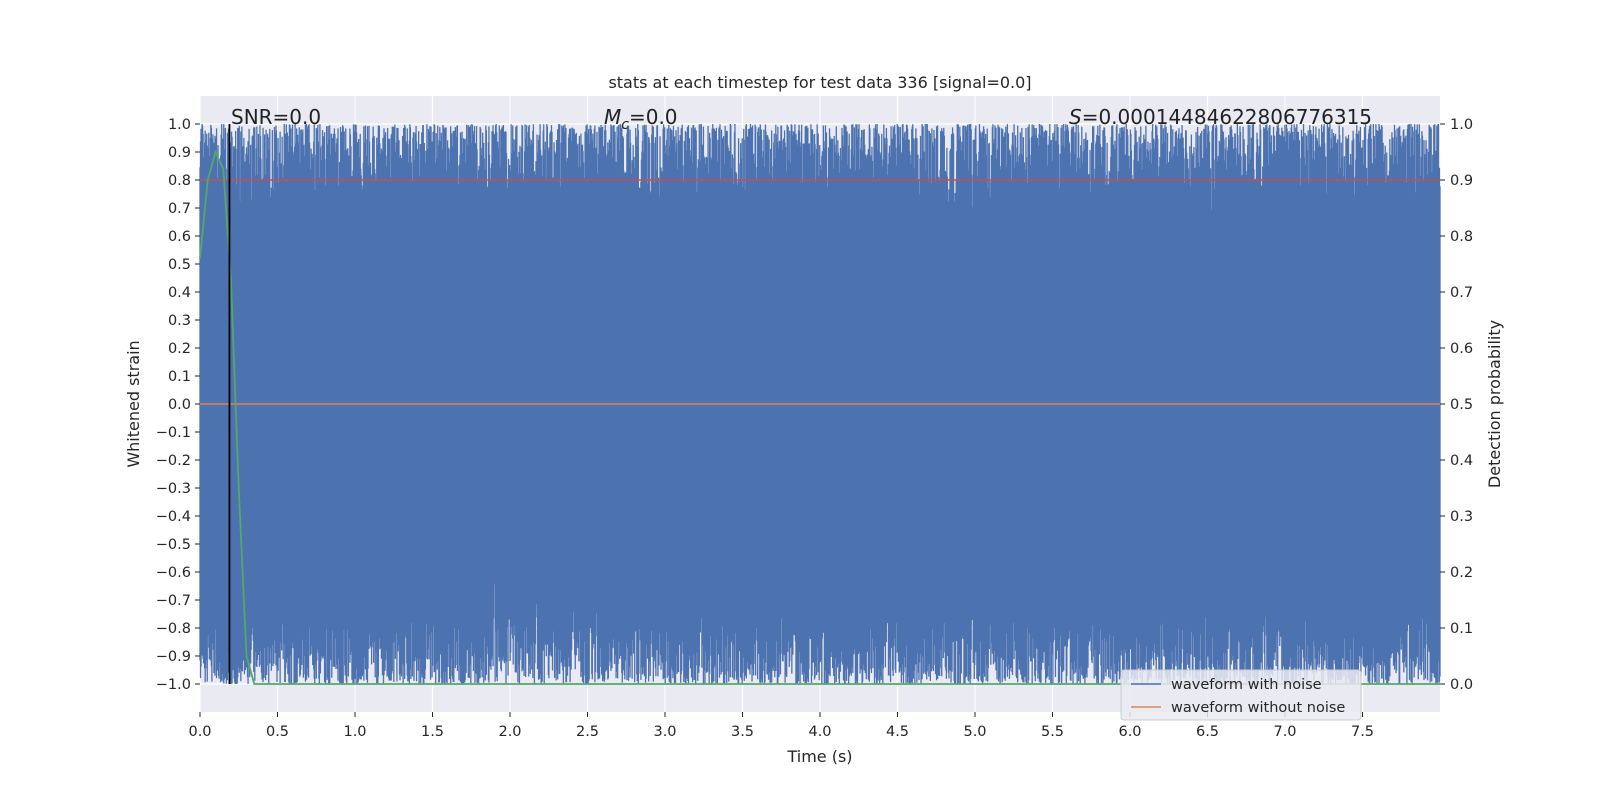 This screenshot has width=1600, height=804. Describe the element at coordinates (742, 732) in the screenshot. I see `x-tick-label: 3.5` at that location.